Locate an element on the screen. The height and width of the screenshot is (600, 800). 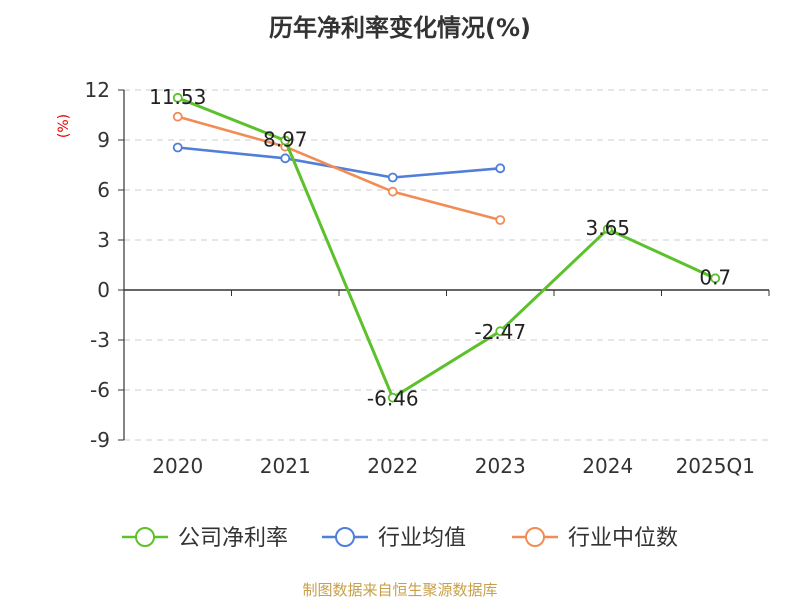
data-label: 3.65 is located at coordinates (607, 228).